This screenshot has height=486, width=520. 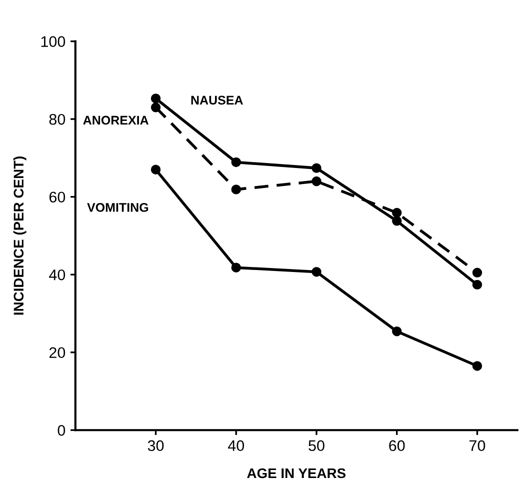 I want to click on series-label: NAUSEA, so click(x=217, y=100).